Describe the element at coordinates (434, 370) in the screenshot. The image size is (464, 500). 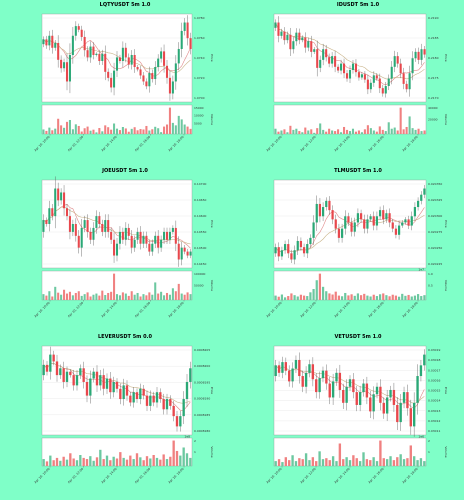
I see `price-tick-label: 0.03017` at that location.